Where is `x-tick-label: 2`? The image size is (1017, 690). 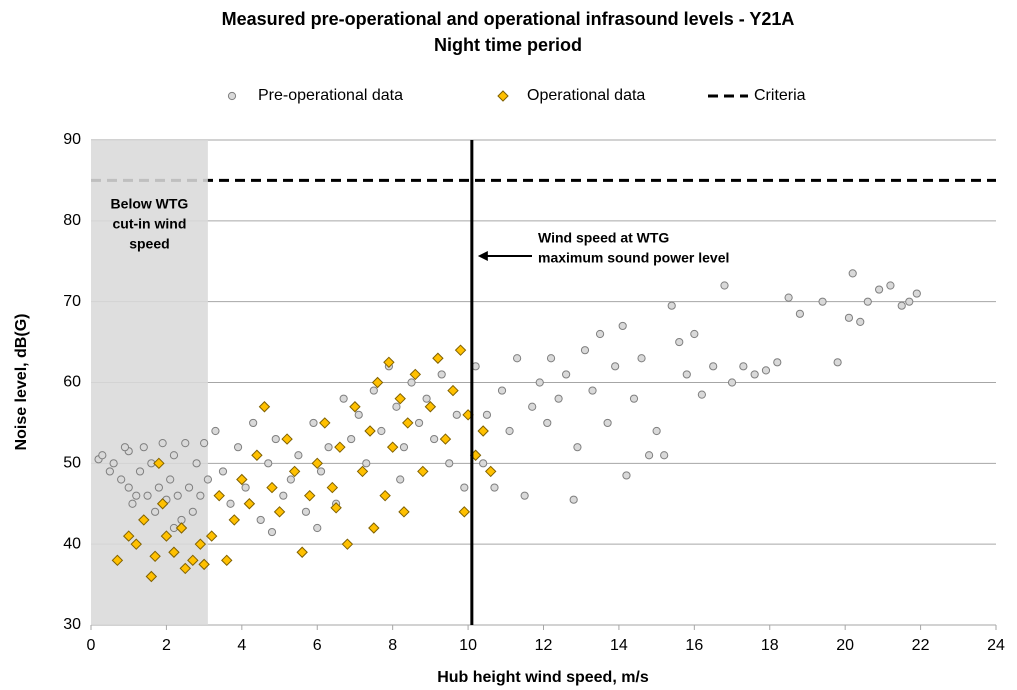
x-tick-label: 2 is located at coordinates (166, 645).